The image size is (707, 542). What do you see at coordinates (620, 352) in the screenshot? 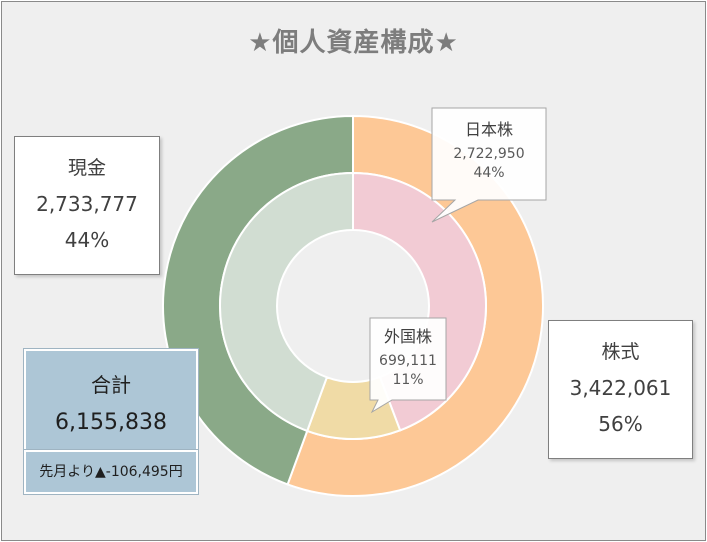
I see `stocks-label: 株式` at bounding box center [620, 352].